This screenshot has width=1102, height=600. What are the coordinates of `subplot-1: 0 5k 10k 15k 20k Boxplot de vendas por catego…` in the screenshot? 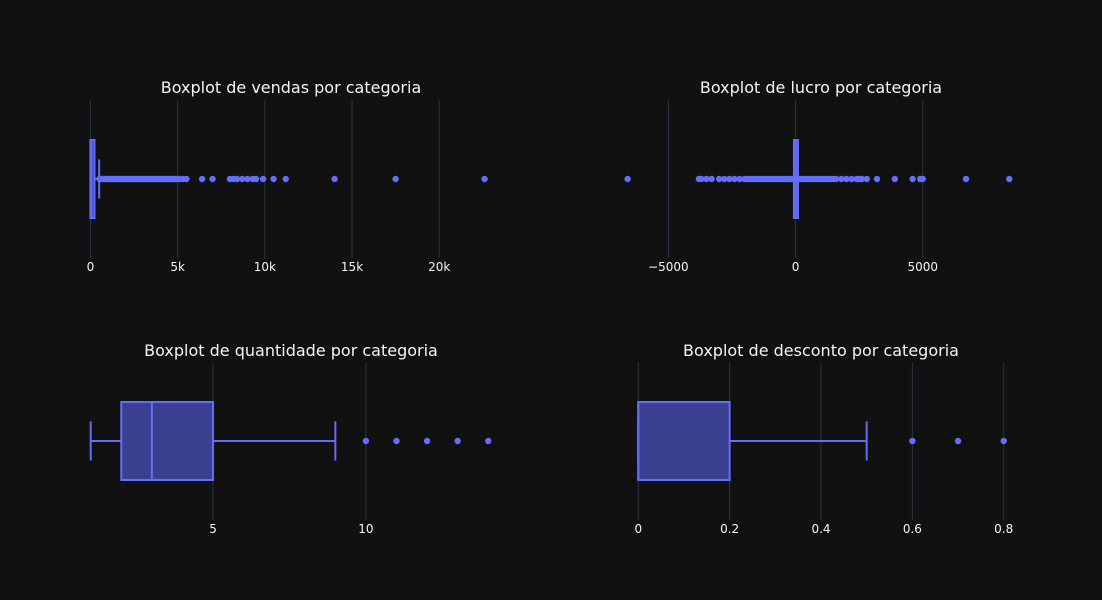 It's located at (287, 176).